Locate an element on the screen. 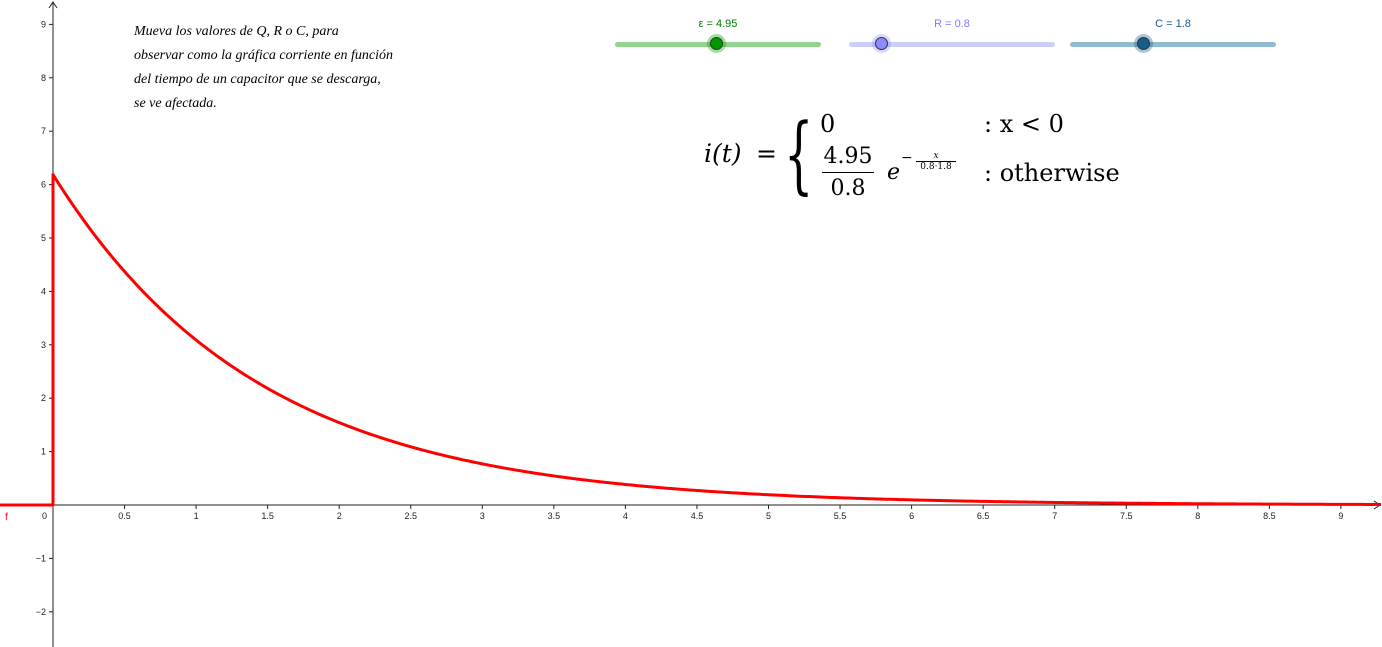 The width and height of the screenshot is (1382, 647). x-tick-label: 5 is located at coordinates (768, 516).